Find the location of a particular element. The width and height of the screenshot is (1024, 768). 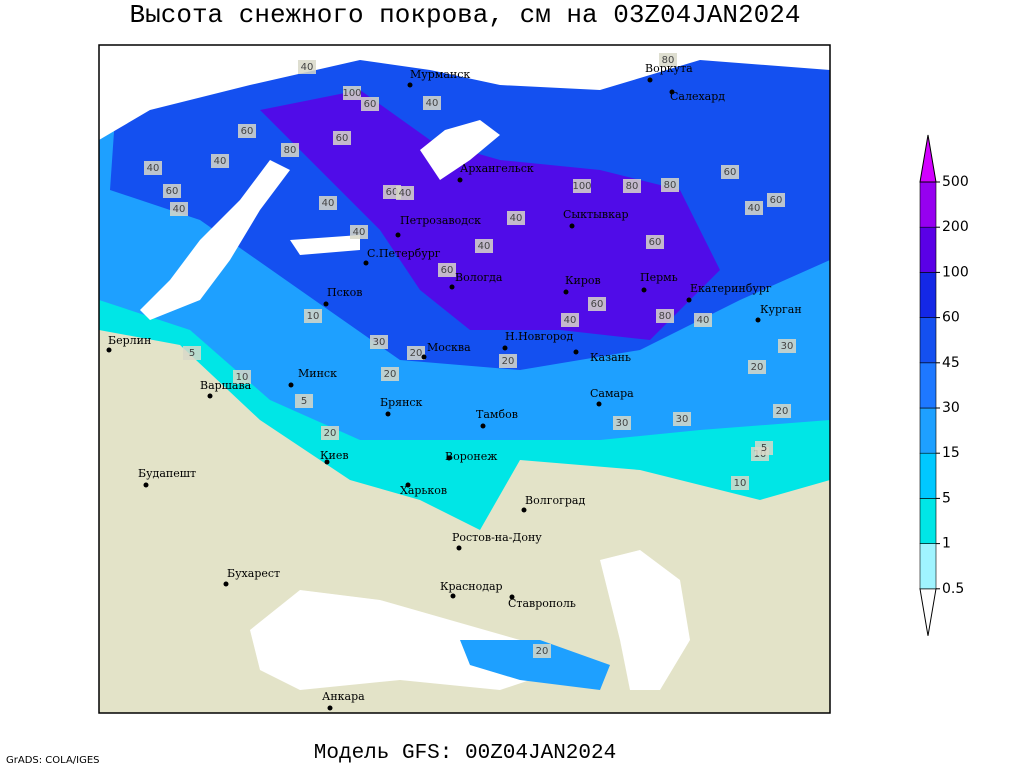

city-label: Салехард is located at coordinates (697, 96).